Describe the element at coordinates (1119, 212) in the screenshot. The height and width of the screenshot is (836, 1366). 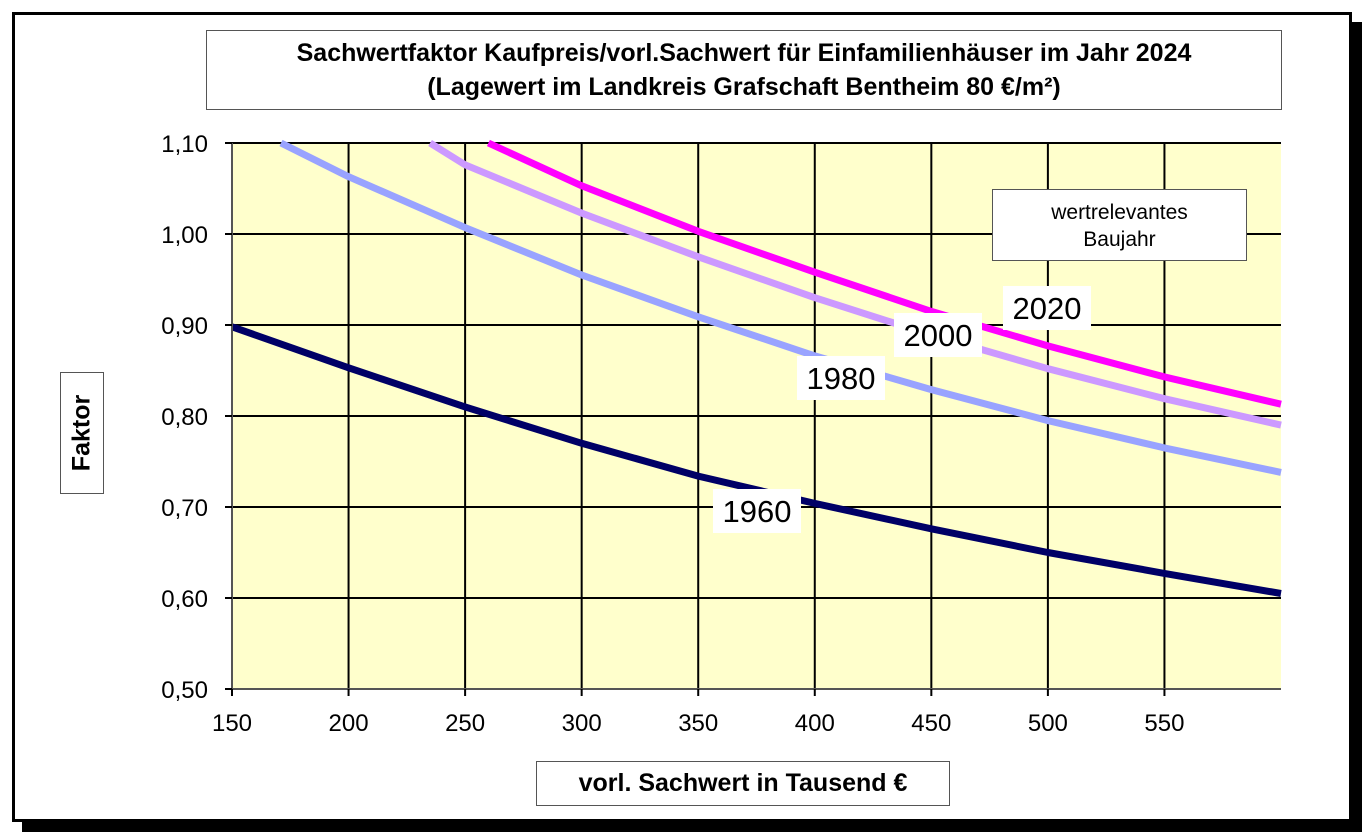
I see `legend-title-line-1: wertrelevantes` at that location.